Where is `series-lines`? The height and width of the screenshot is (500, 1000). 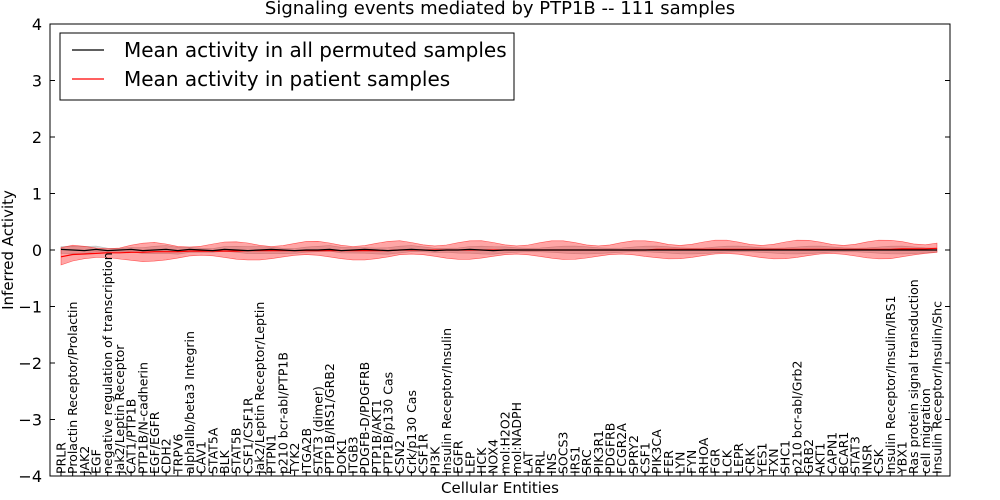
series-lines is located at coordinates (499, 252).